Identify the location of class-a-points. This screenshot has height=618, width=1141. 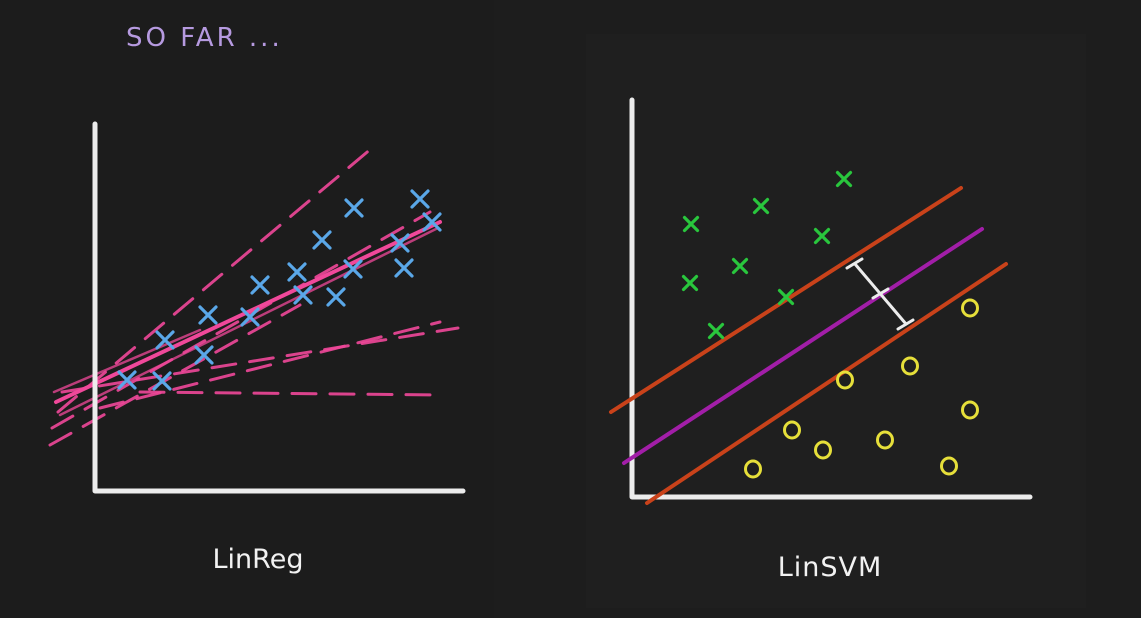
(767, 255).